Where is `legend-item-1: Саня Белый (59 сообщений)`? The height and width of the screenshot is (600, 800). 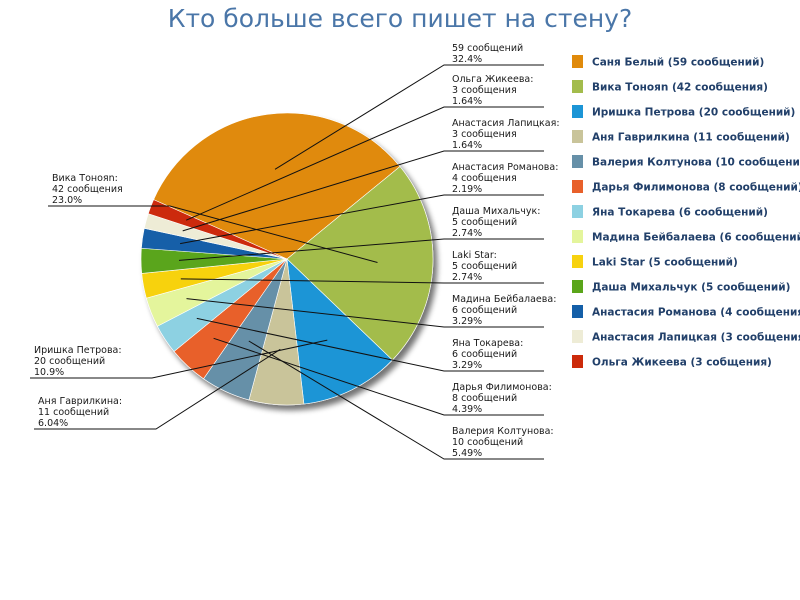
legend-item-1: Саня Белый (59 сообщений) is located at coordinates (678, 63).